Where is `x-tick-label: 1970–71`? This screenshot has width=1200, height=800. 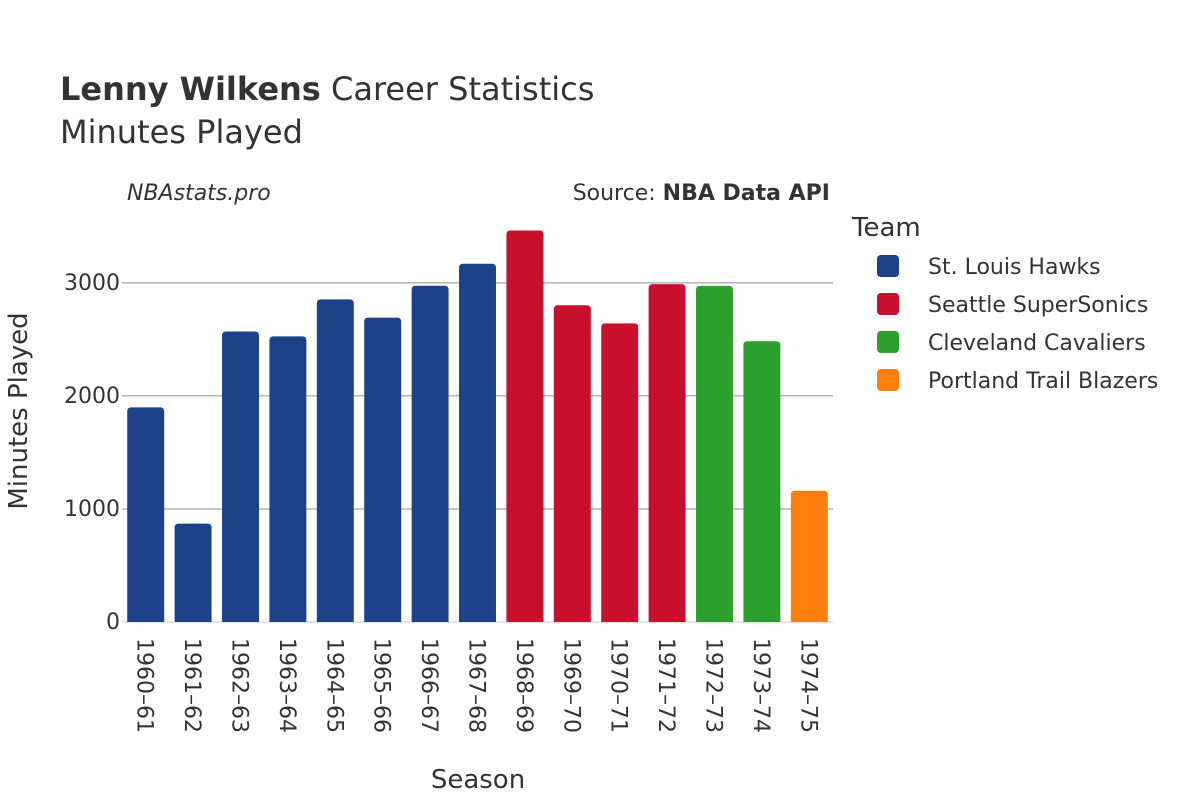 x-tick-label: 1970–71 is located at coordinates (618, 685).